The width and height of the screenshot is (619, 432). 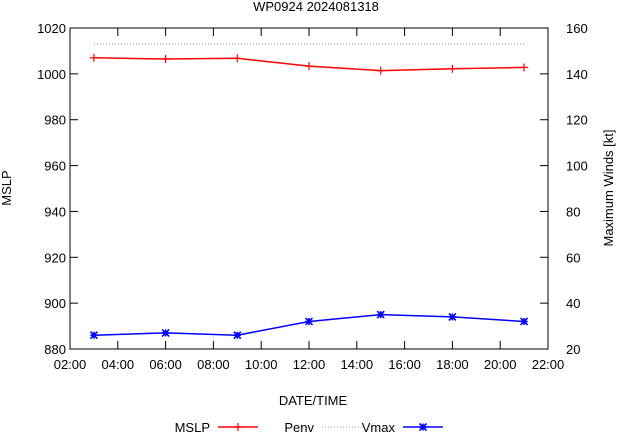 I want to click on y2-tick-label: 100, so click(x=577, y=166).